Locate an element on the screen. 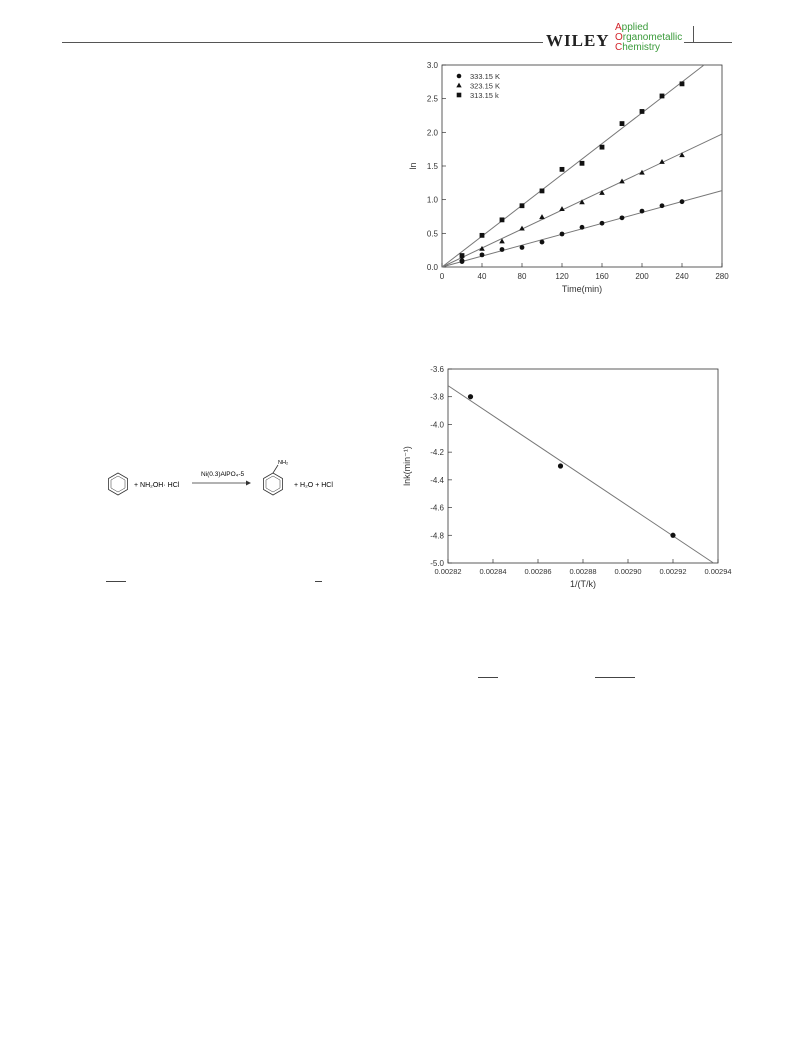  y-tick-label: 3.0 is located at coordinates (433, 65).